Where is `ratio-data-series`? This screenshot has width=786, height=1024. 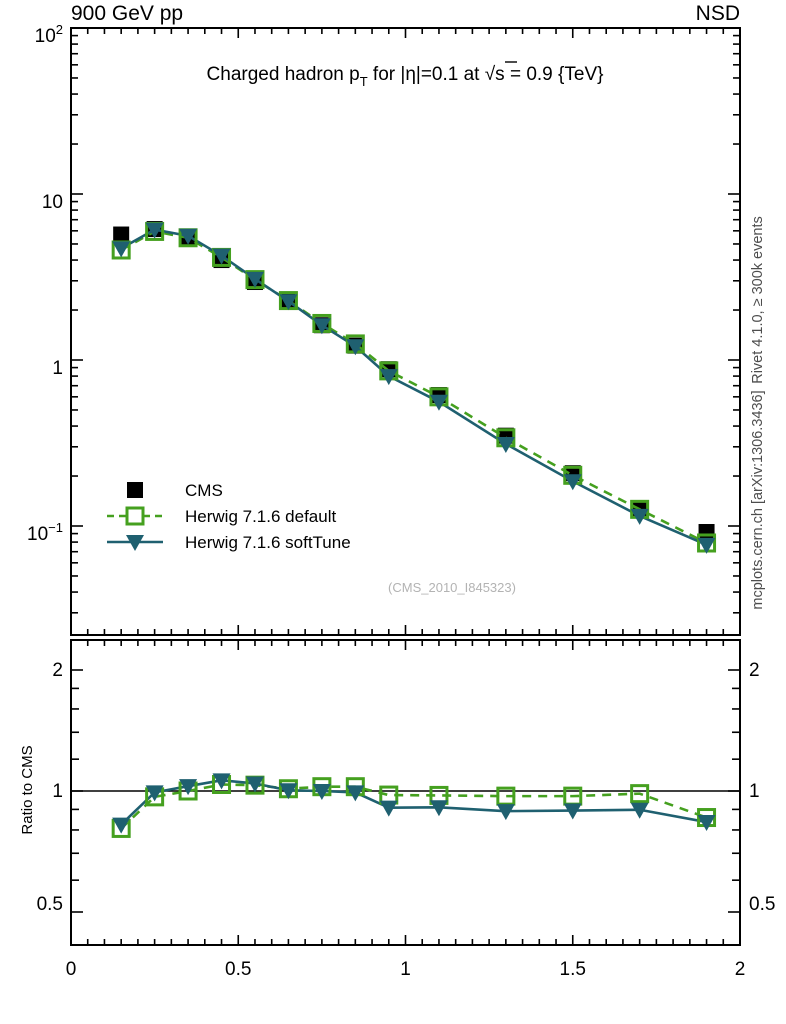
ratio-data-series is located at coordinates (414, 805).